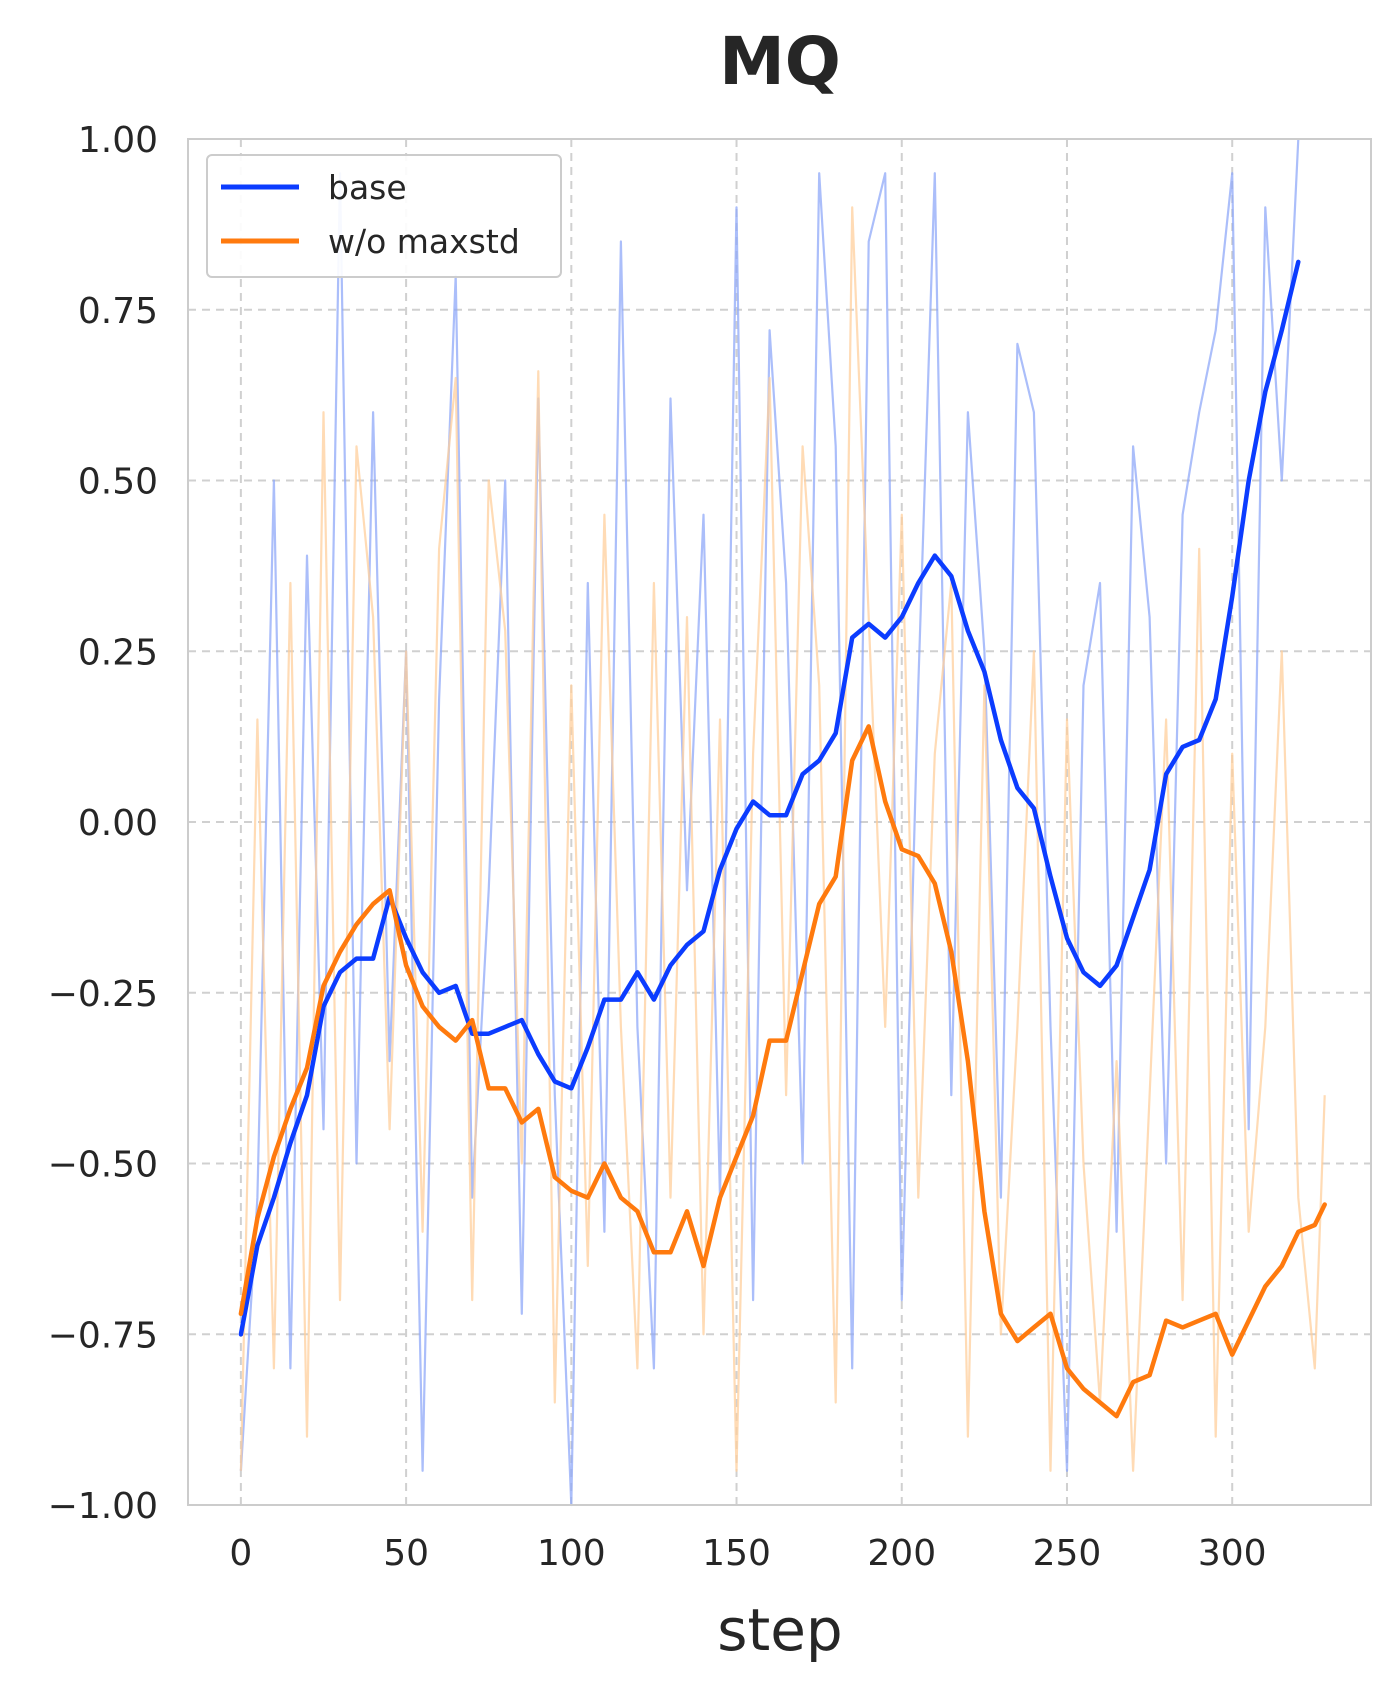  What do you see at coordinates (571, 1553) in the screenshot?
I see `x-tick-label: 100` at bounding box center [571, 1553].